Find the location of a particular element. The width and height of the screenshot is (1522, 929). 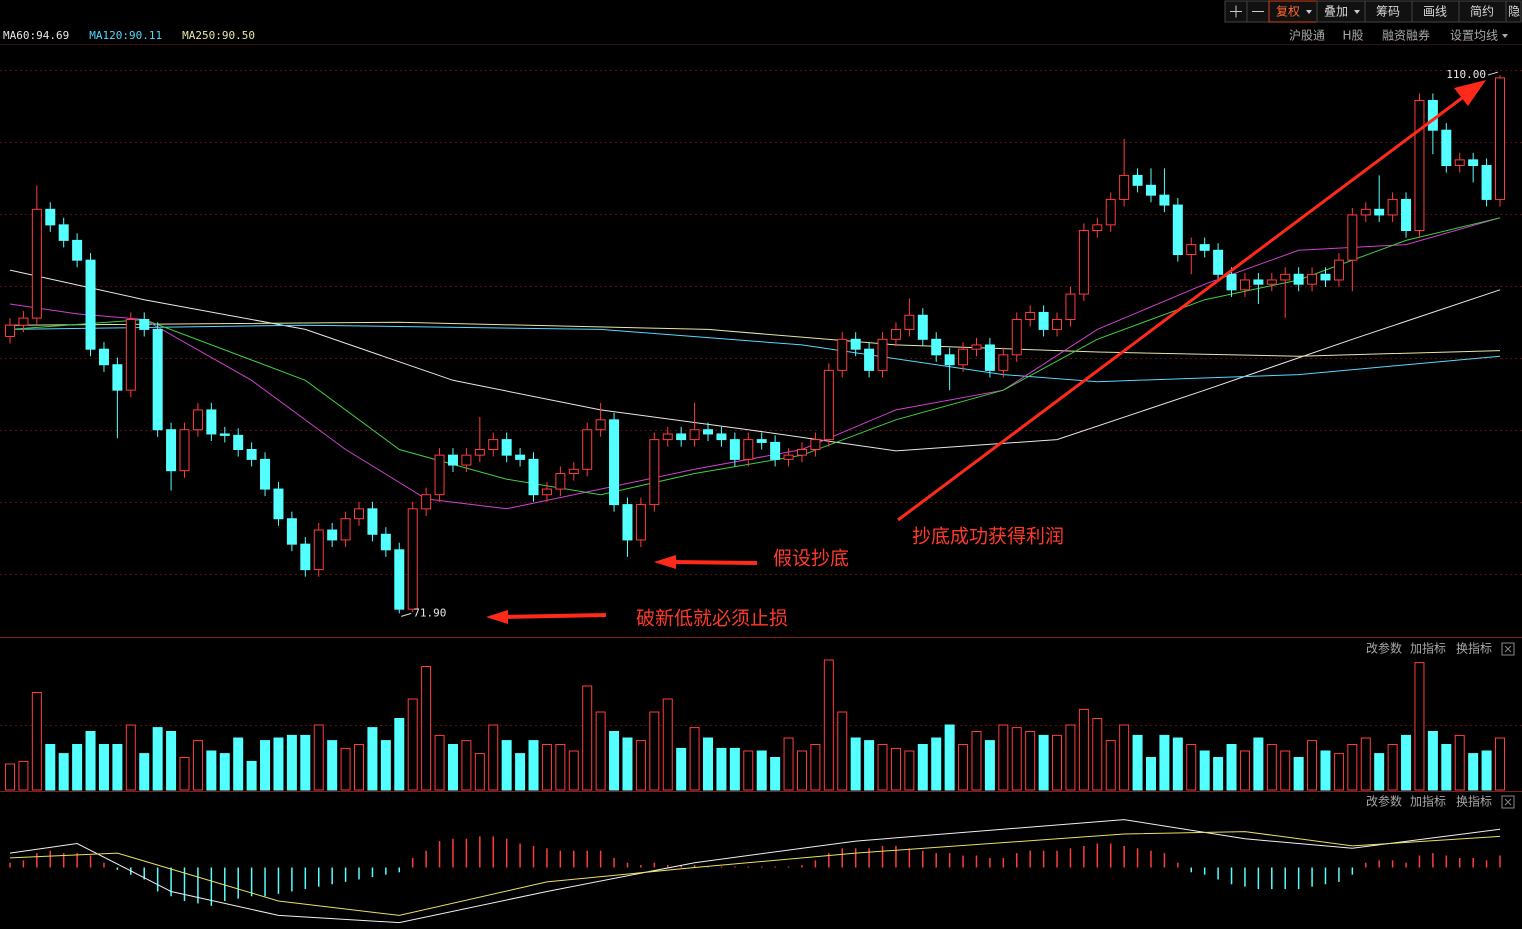

toolbar-button is located at coordinates (1513, 11).